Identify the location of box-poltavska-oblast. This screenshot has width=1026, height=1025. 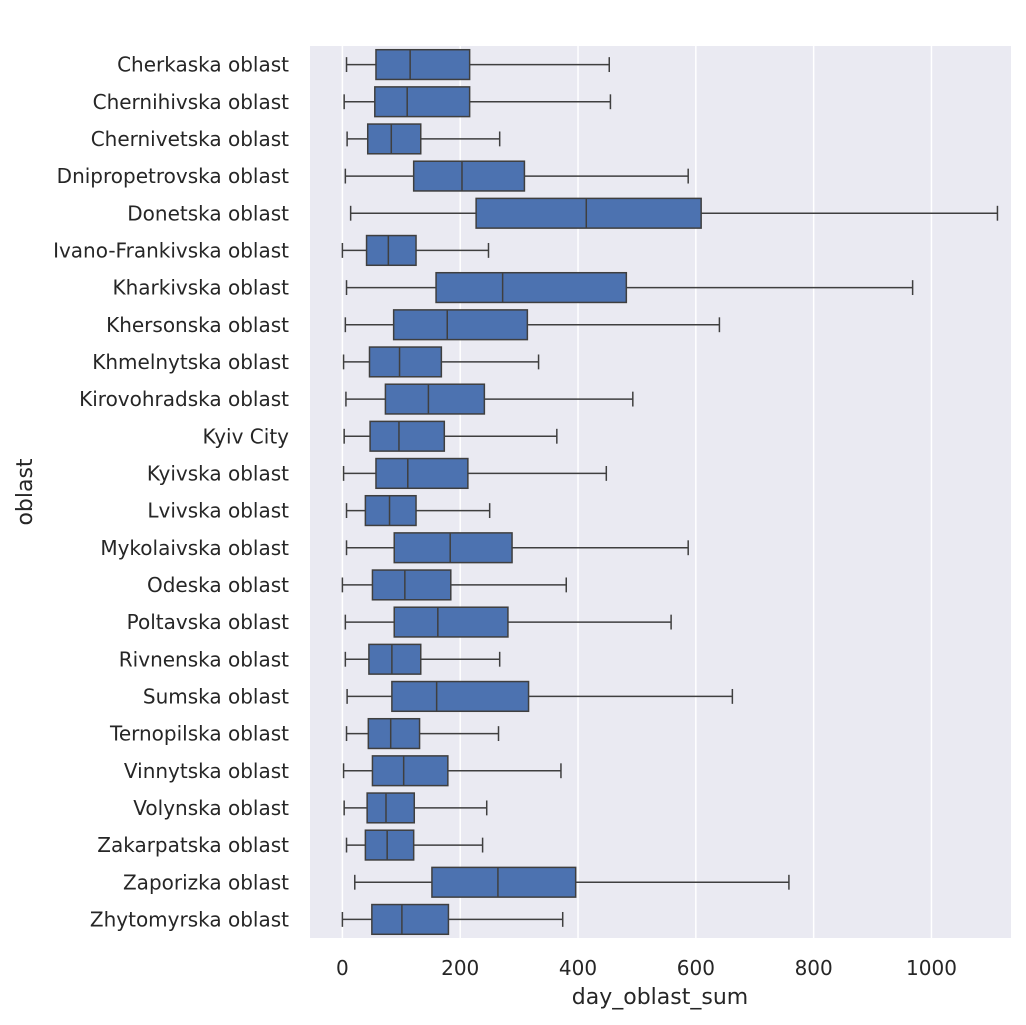
(508, 622).